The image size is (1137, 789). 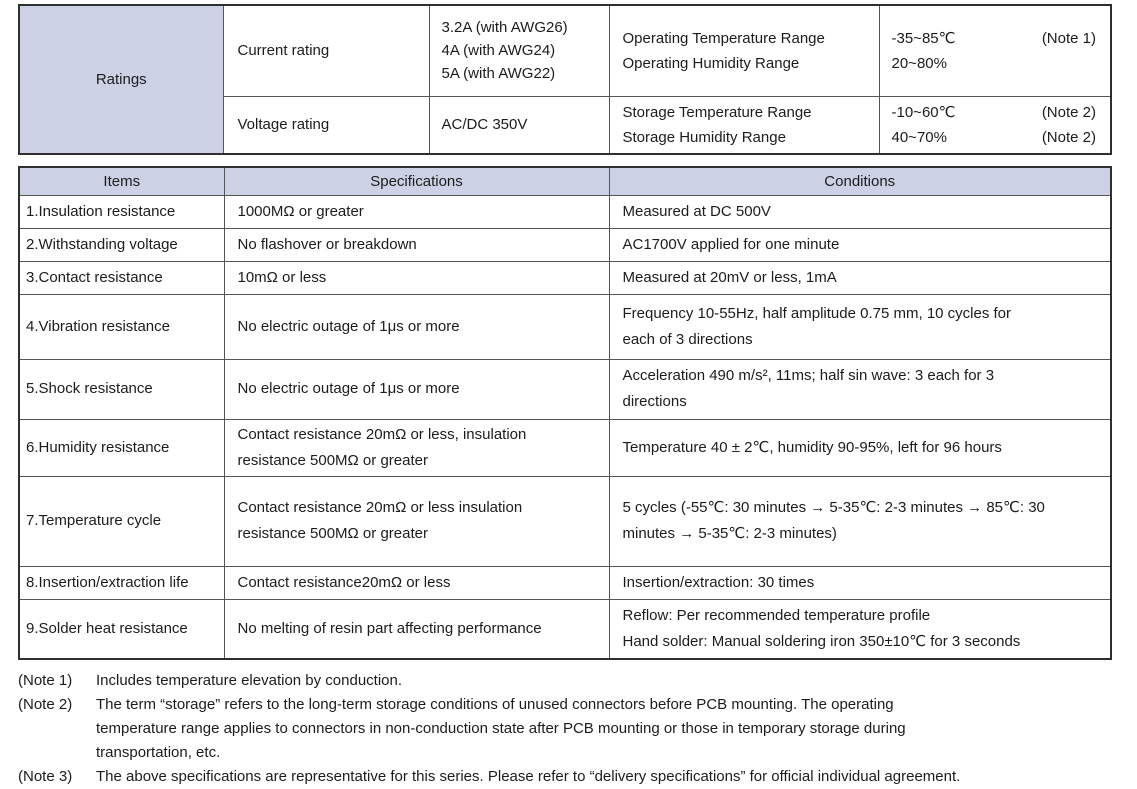 I want to click on storage-humidity-value: 40~70%, so click(x=919, y=137).